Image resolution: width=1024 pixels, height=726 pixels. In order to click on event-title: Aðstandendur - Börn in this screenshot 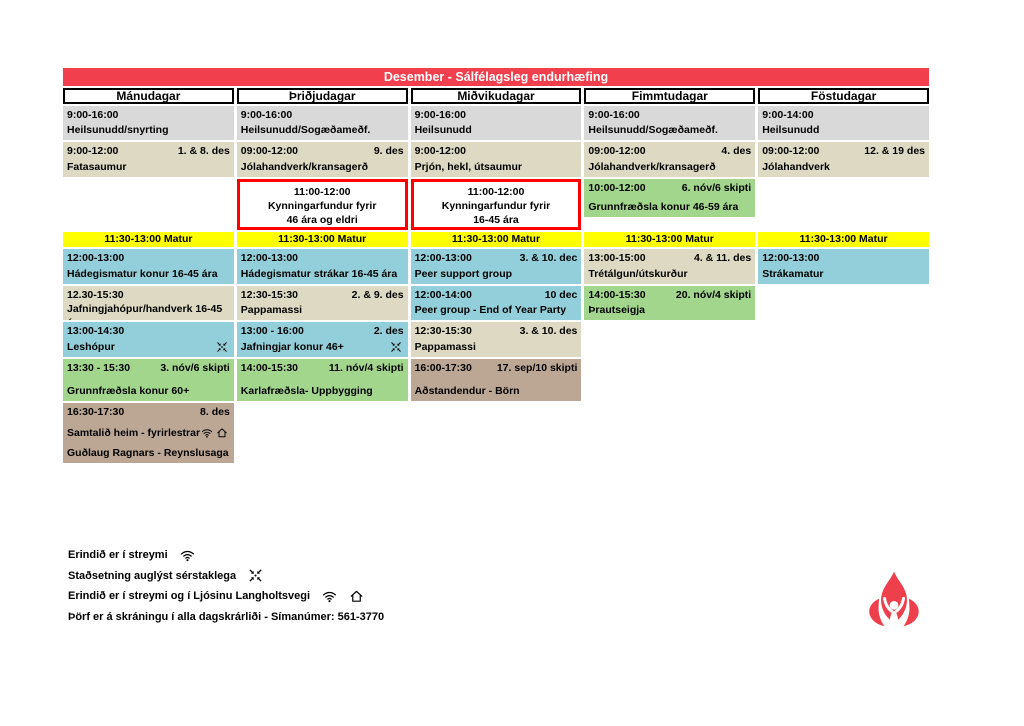, I will do `click(467, 391)`.